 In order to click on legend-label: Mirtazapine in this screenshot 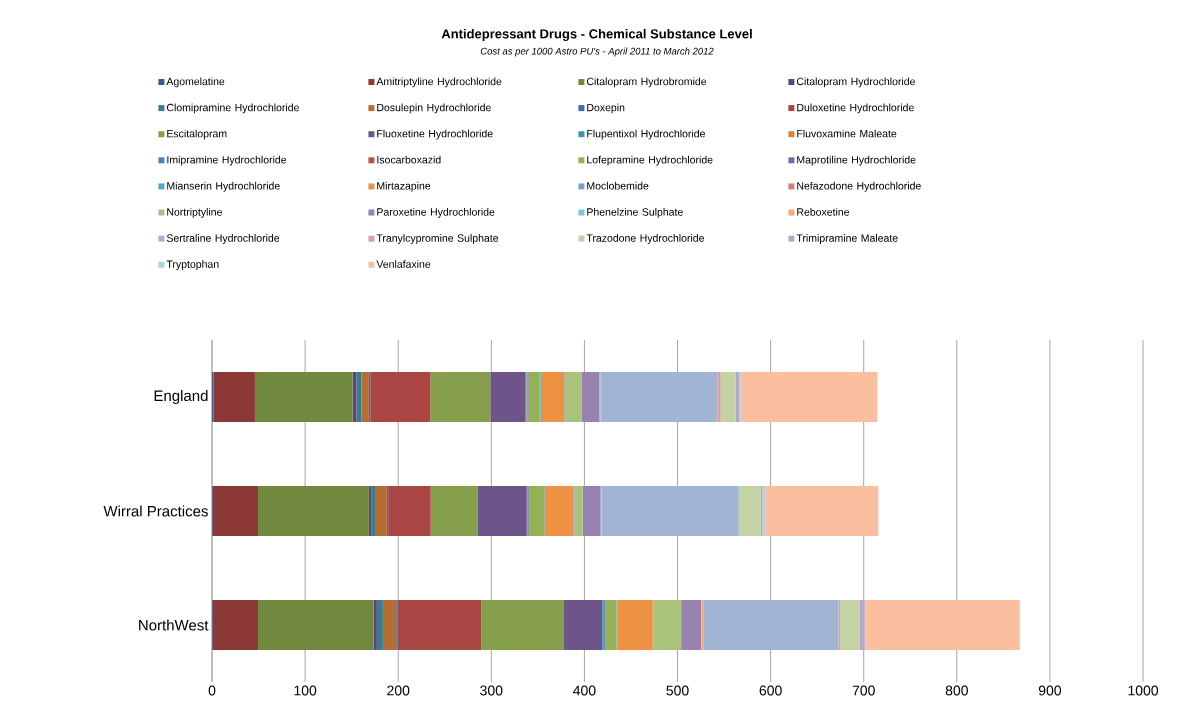, I will do `click(404, 186)`.